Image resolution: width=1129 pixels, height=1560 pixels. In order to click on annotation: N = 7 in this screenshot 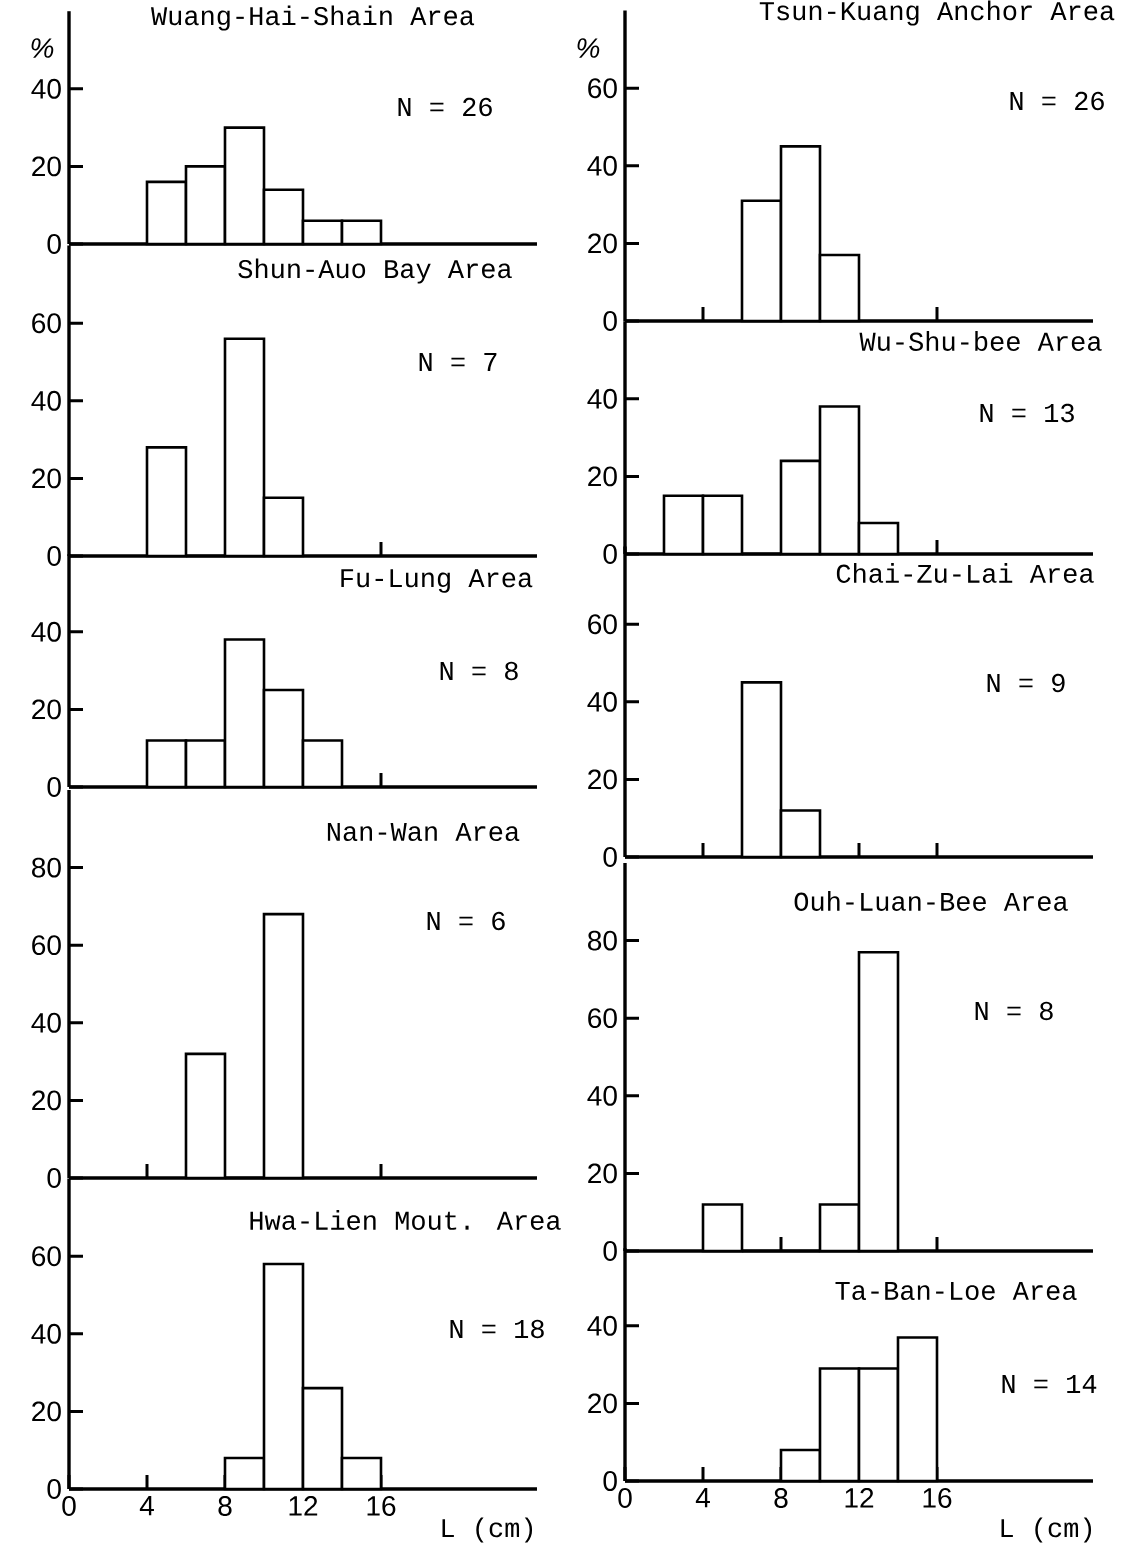, I will do `click(458, 362)`.